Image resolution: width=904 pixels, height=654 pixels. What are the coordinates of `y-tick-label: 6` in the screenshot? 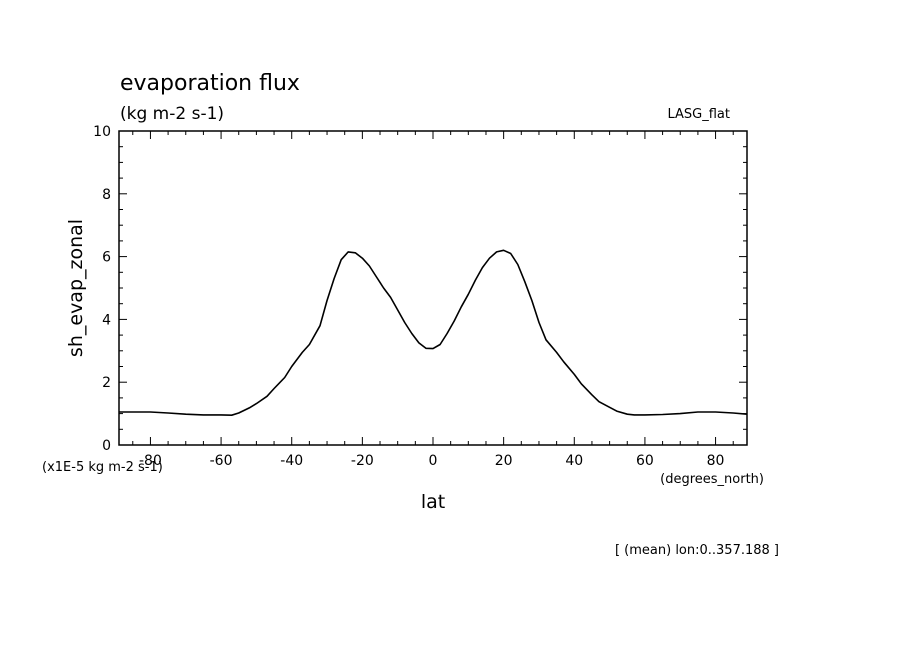 It's located at (106, 258).